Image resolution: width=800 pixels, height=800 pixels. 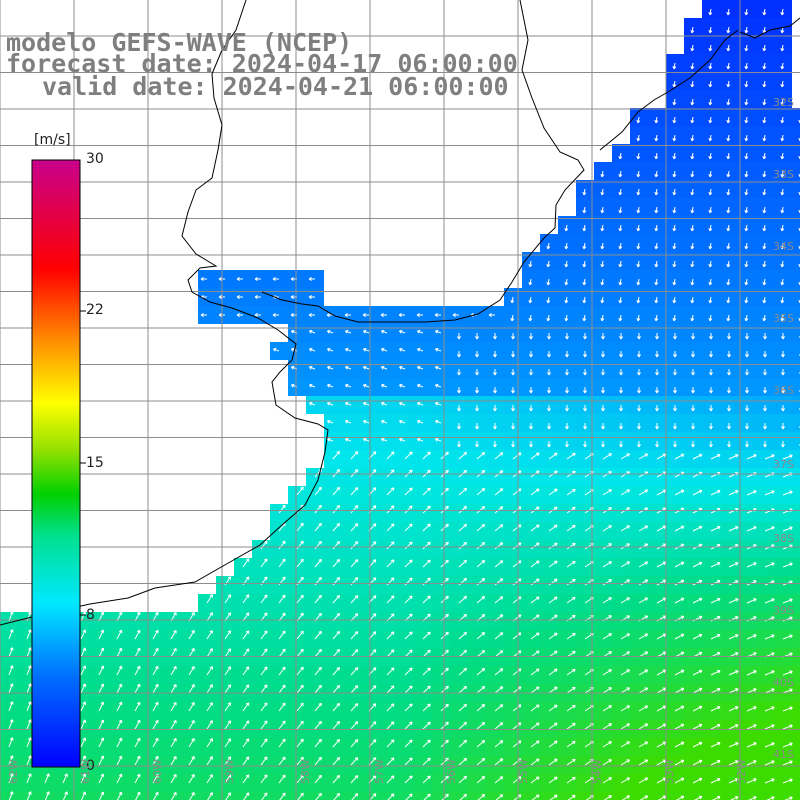 I want to click on colorbar-gradient, so click(x=56, y=463).